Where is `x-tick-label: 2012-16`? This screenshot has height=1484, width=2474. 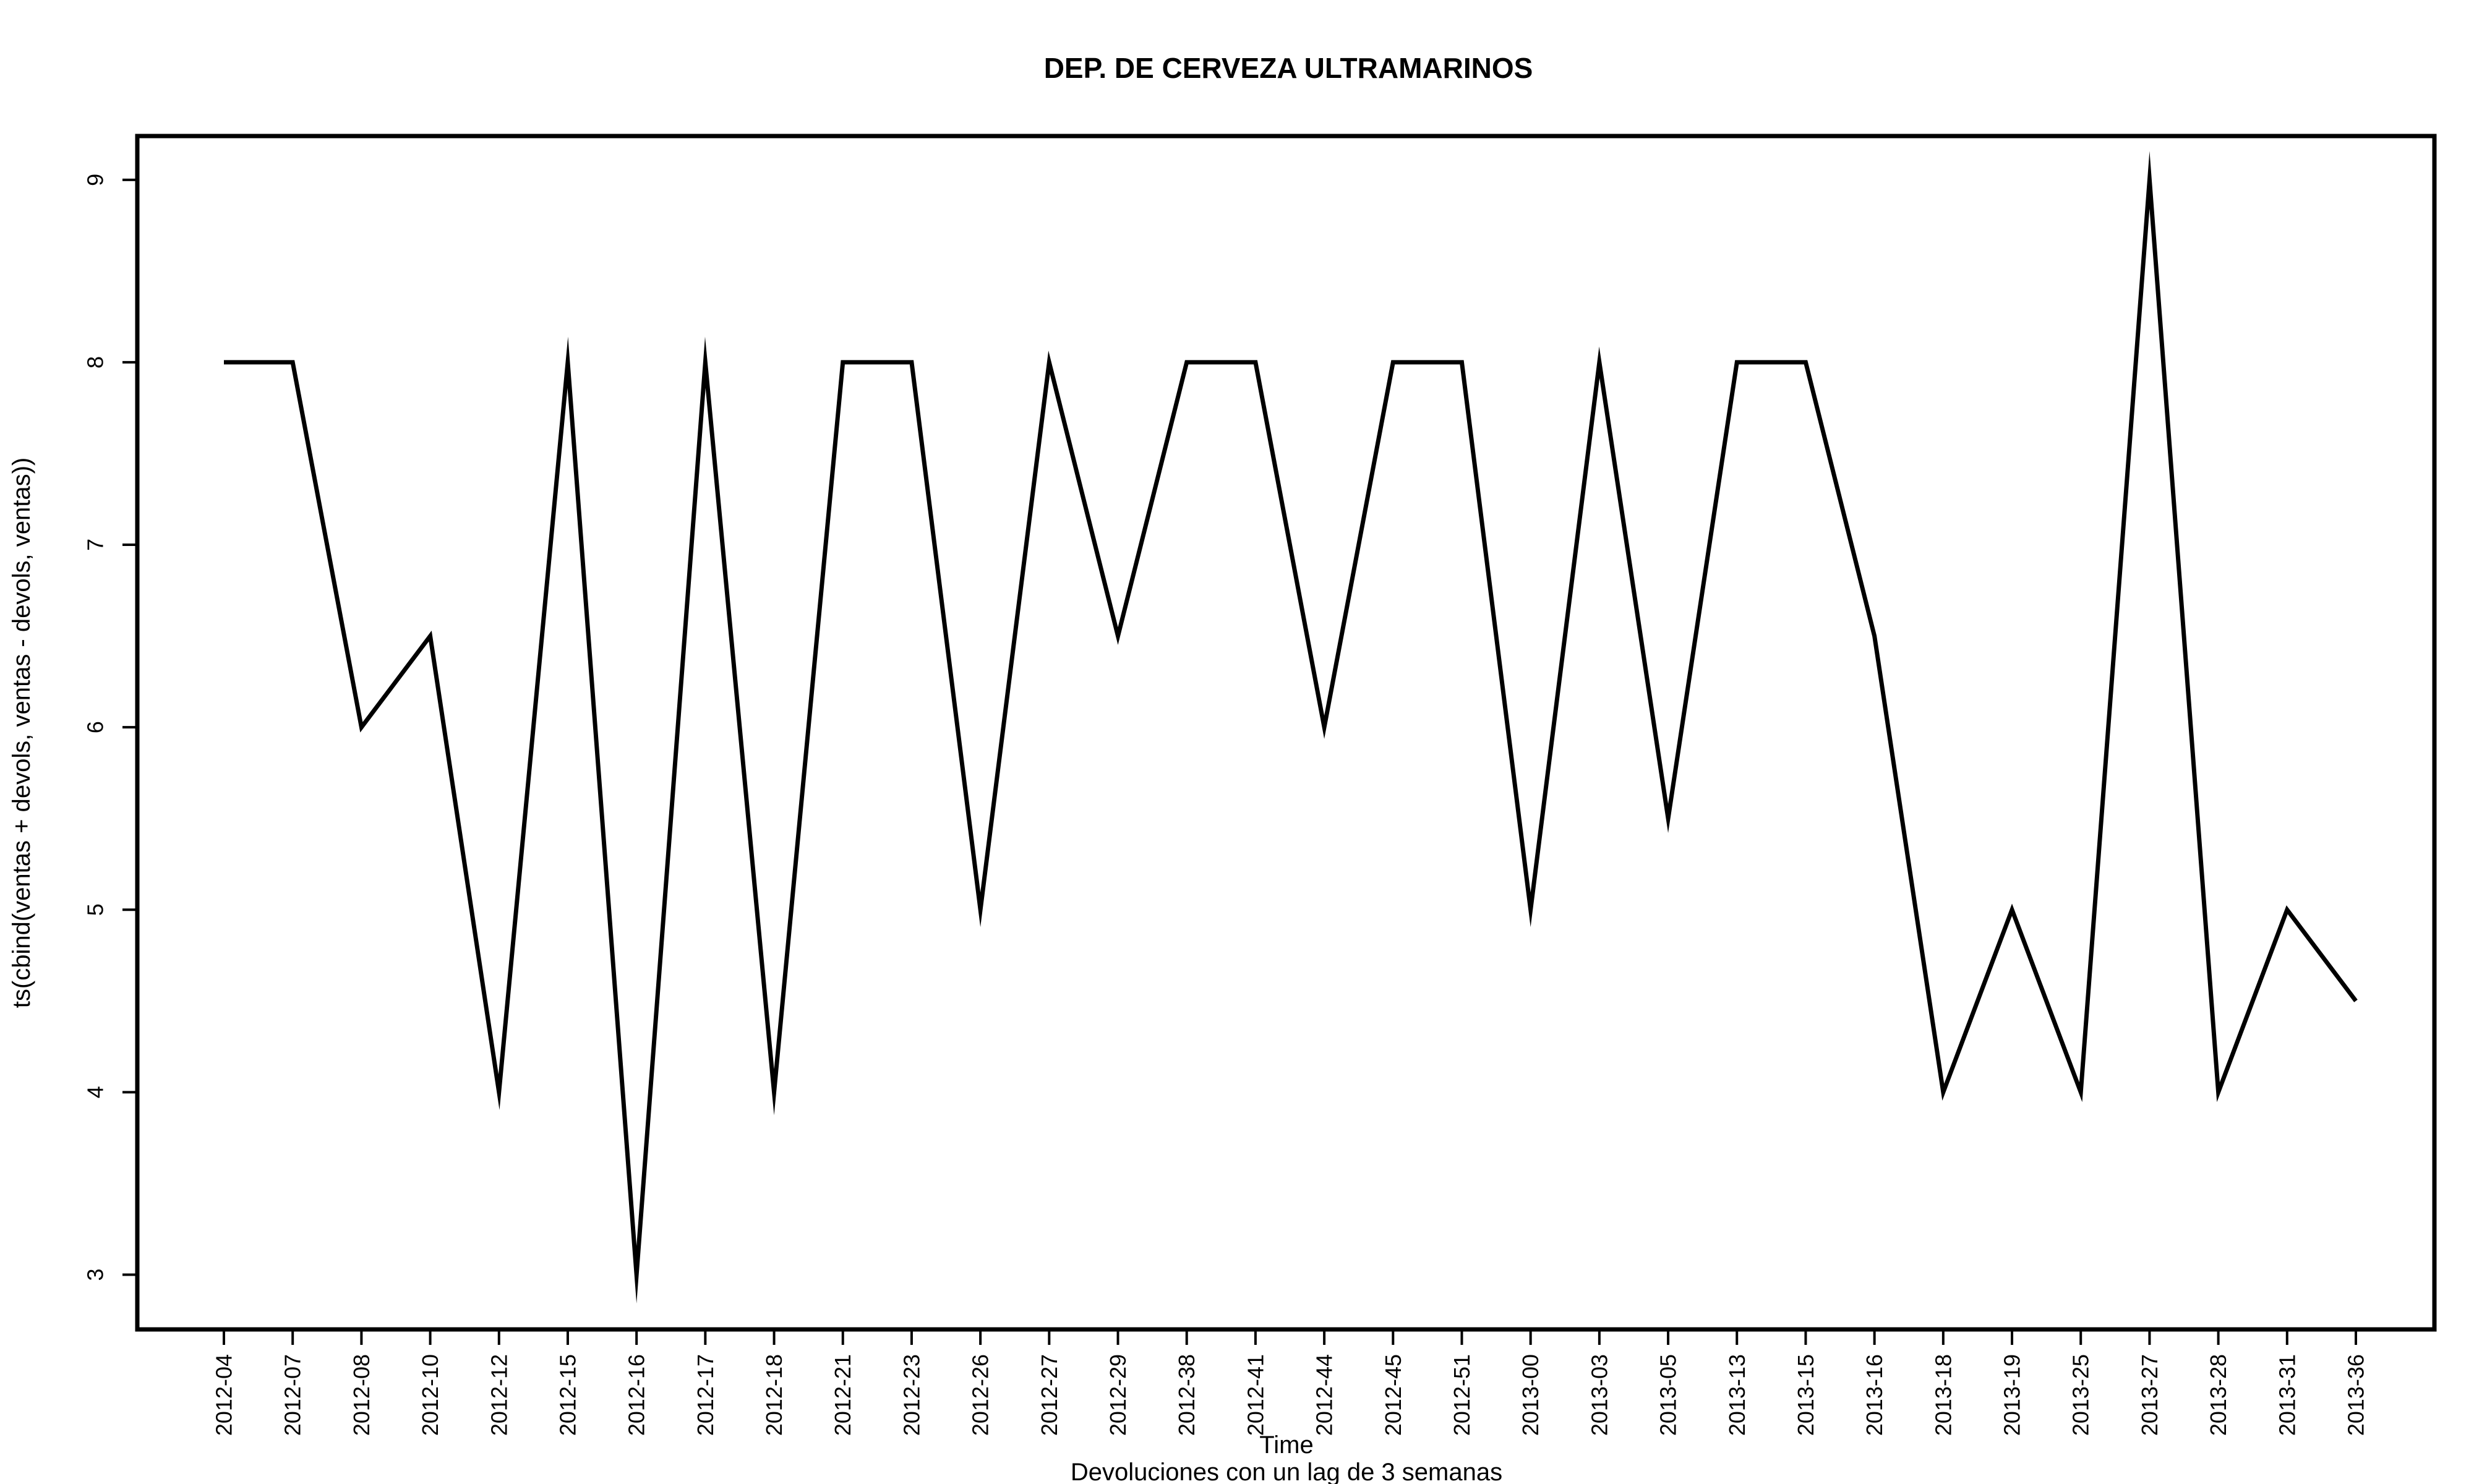
x-tick-label: 2012-16 is located at coordinates (636, 1395).